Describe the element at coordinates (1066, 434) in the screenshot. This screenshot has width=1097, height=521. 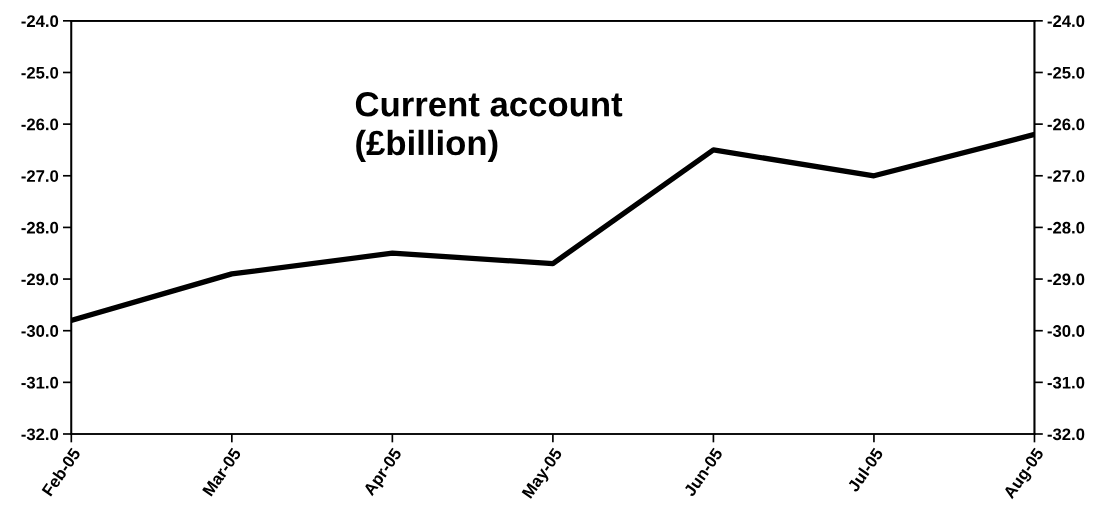
I see `y2-tick-label: -32.0` at that location.